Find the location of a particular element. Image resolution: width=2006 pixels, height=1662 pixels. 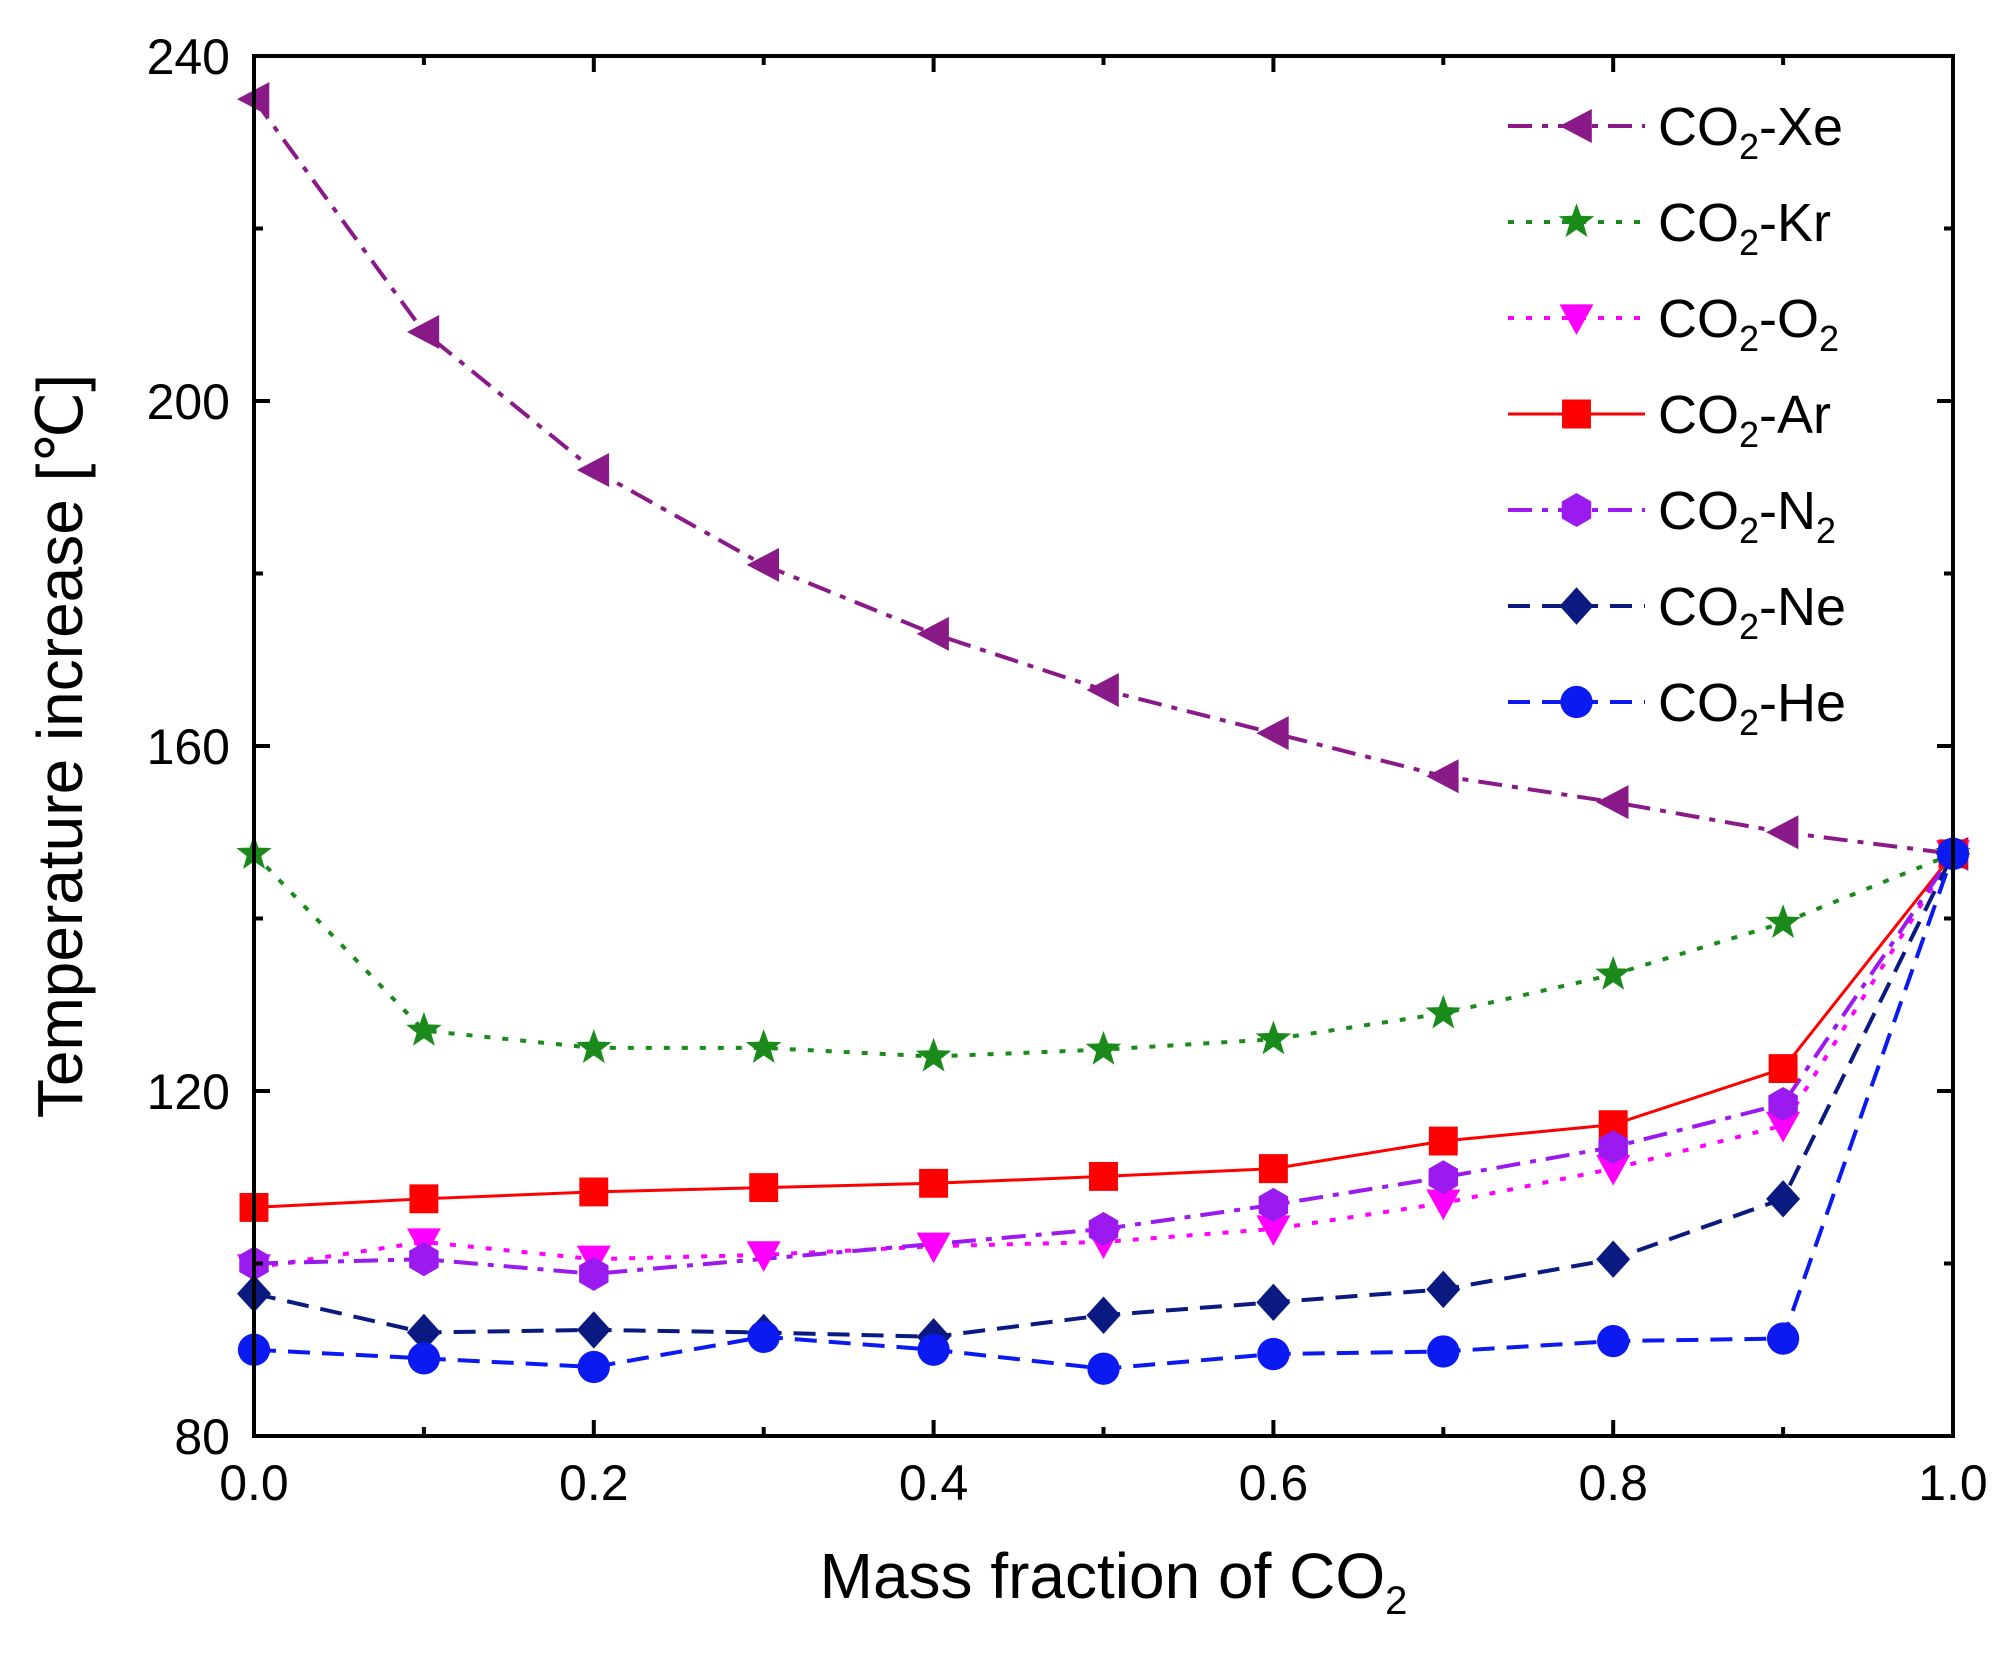

legend-label: CO2-N2 is located at coordinates (1747, 516).